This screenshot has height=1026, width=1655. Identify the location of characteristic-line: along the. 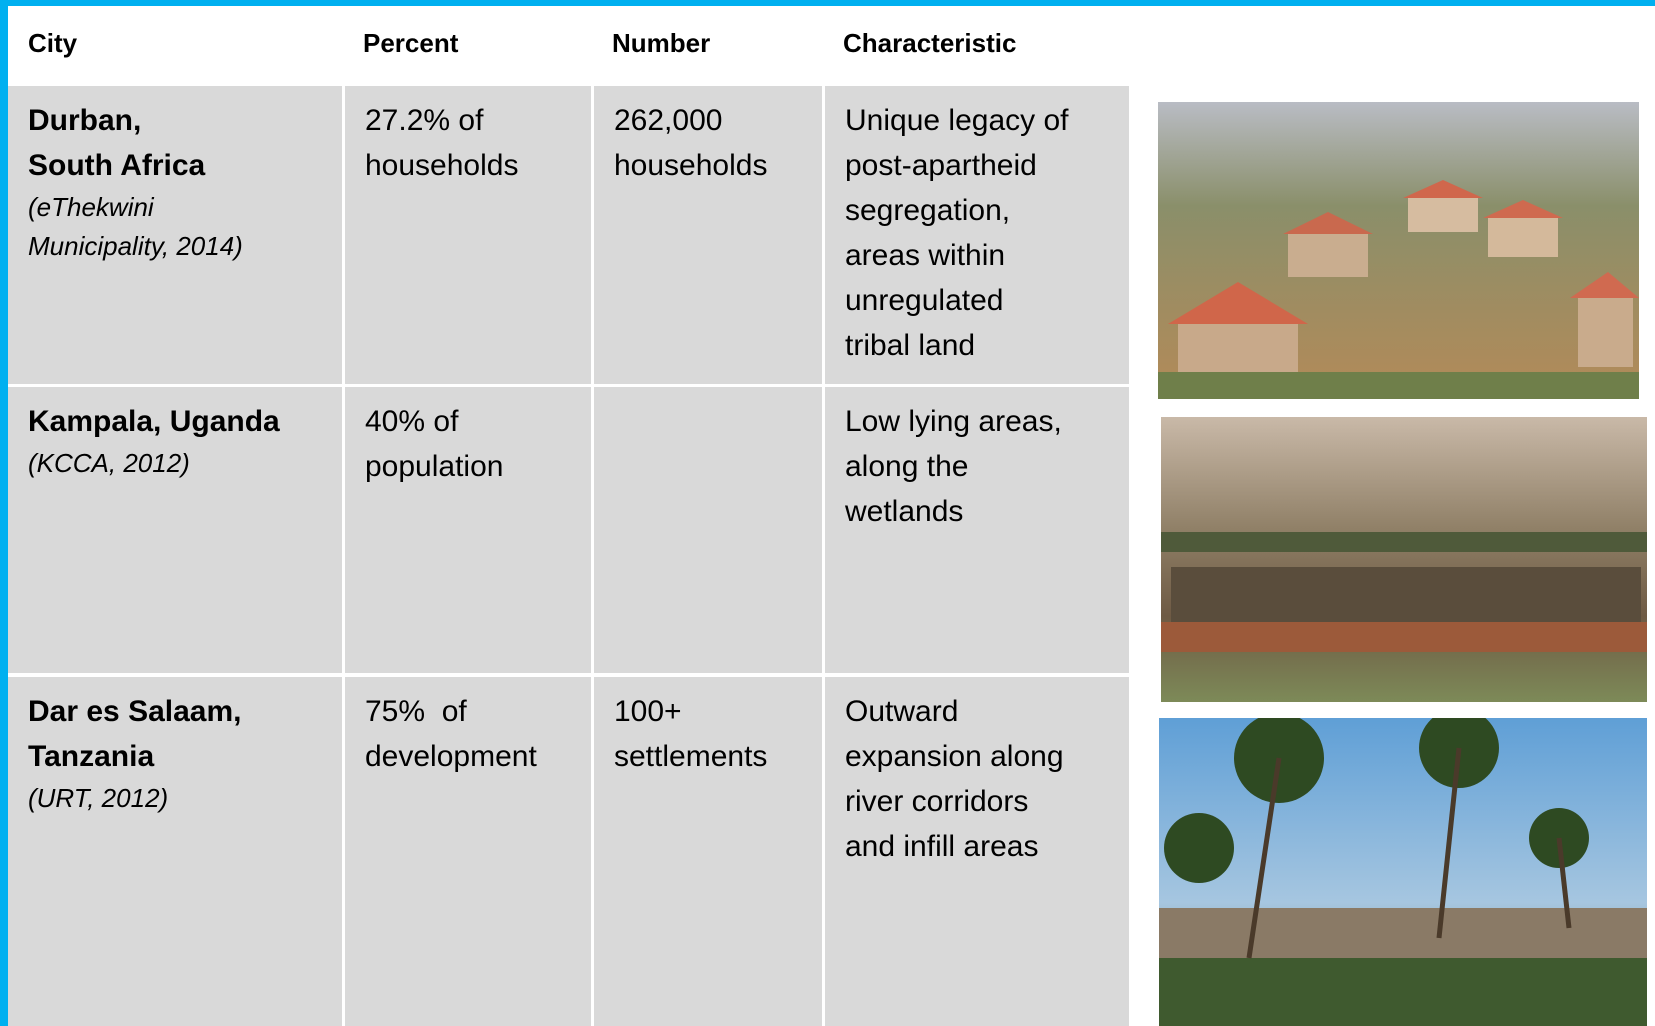
(907, 466).